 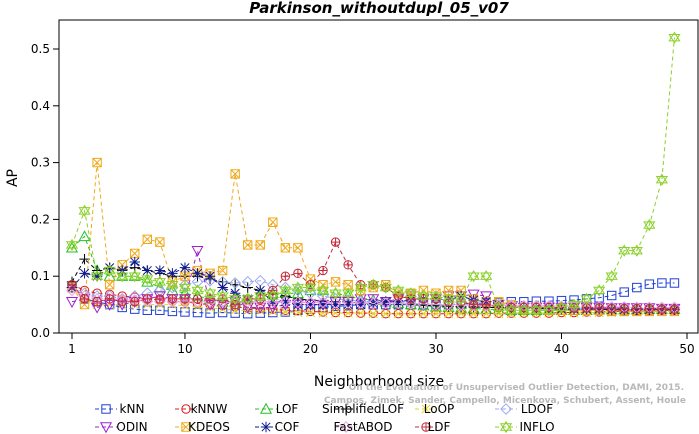 I want to click on legend-marker-cof, so click(x=266, y=427).